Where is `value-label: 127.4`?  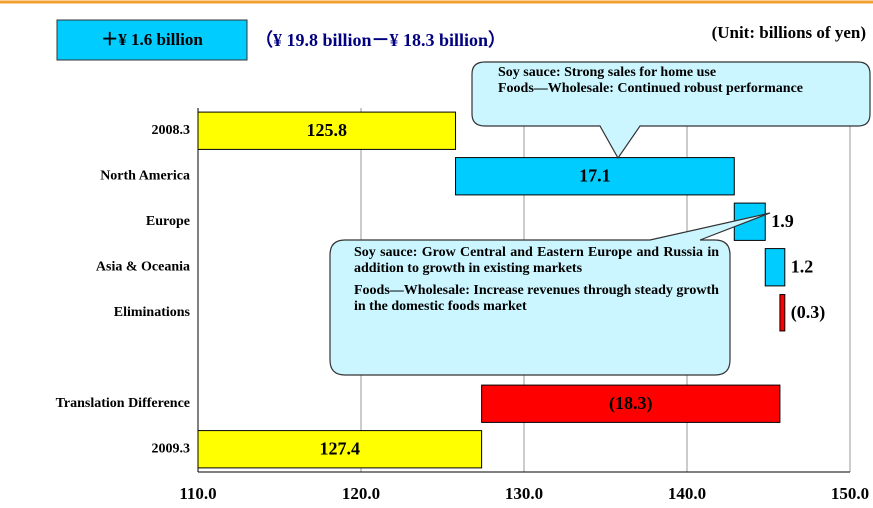
value-label: 127.4 is located at coordinates (340, 448).